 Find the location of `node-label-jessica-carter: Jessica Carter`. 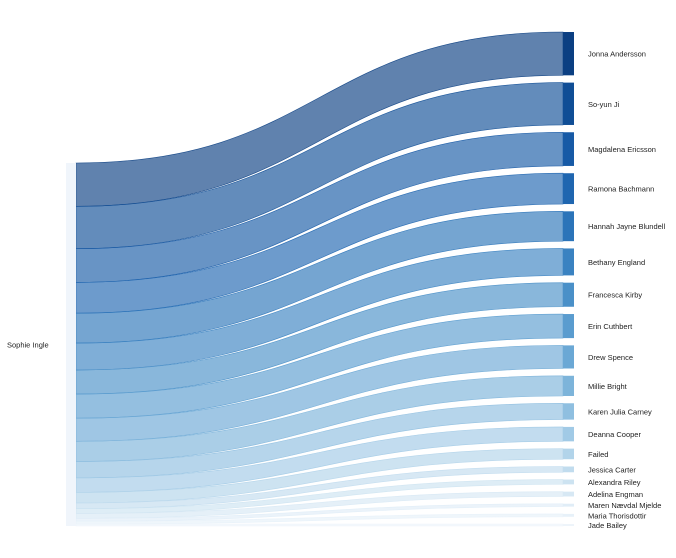

node-label-jessica-carter: Jessica Carter is located at coordinates (612, 469).